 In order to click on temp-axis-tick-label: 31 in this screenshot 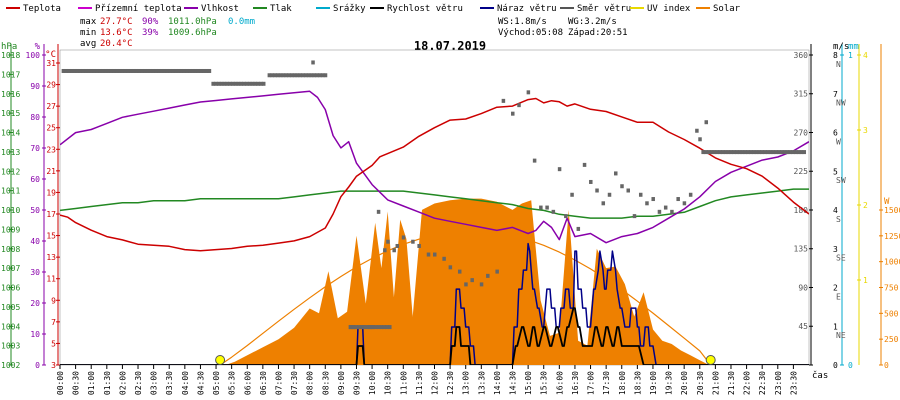, I will do `click(51, 63)`.